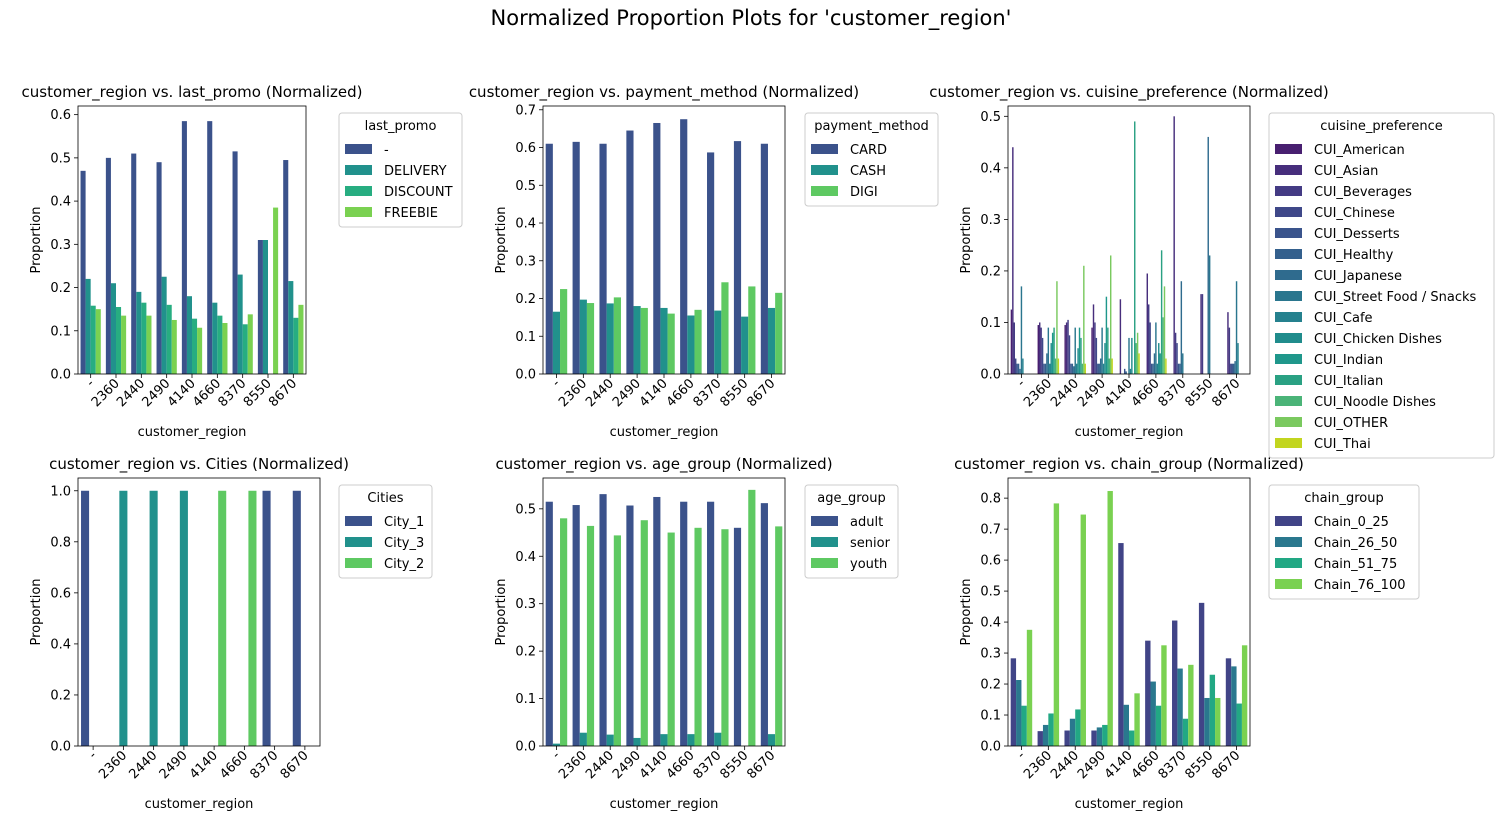 The height and width of the screenshot is (820, 1502). What do you see at coordinates (1011, 341) in the screenshot?
I see `bar-cui-american-dash` at bounding box center [1011, 341].